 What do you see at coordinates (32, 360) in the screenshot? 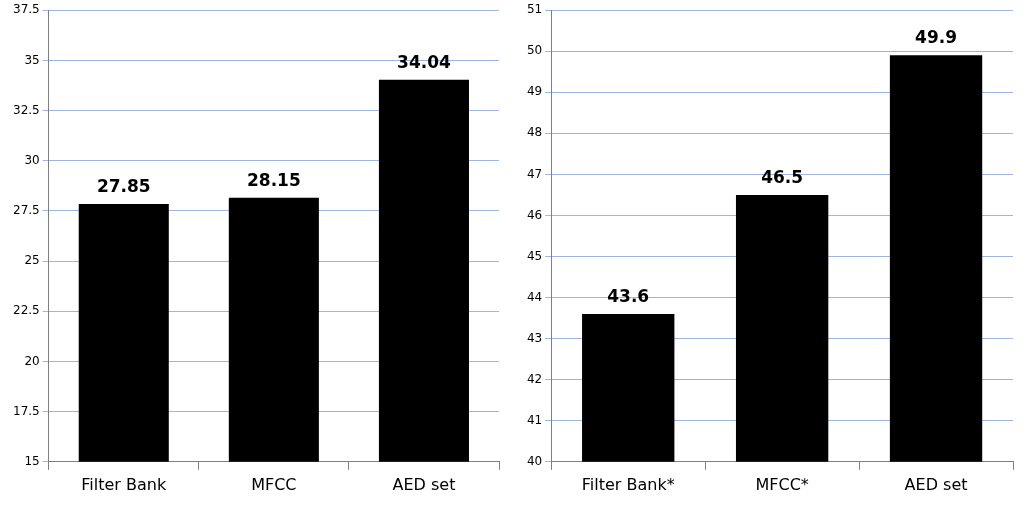
I see `y-tick-label: 20` at bounding box center [32, 360].